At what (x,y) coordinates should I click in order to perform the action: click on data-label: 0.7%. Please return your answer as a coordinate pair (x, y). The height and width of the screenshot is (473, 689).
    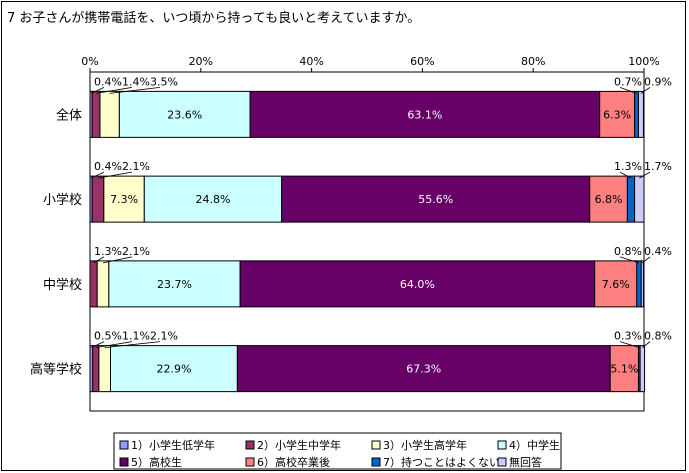
    Looking at the image, I should click on (628, 81).